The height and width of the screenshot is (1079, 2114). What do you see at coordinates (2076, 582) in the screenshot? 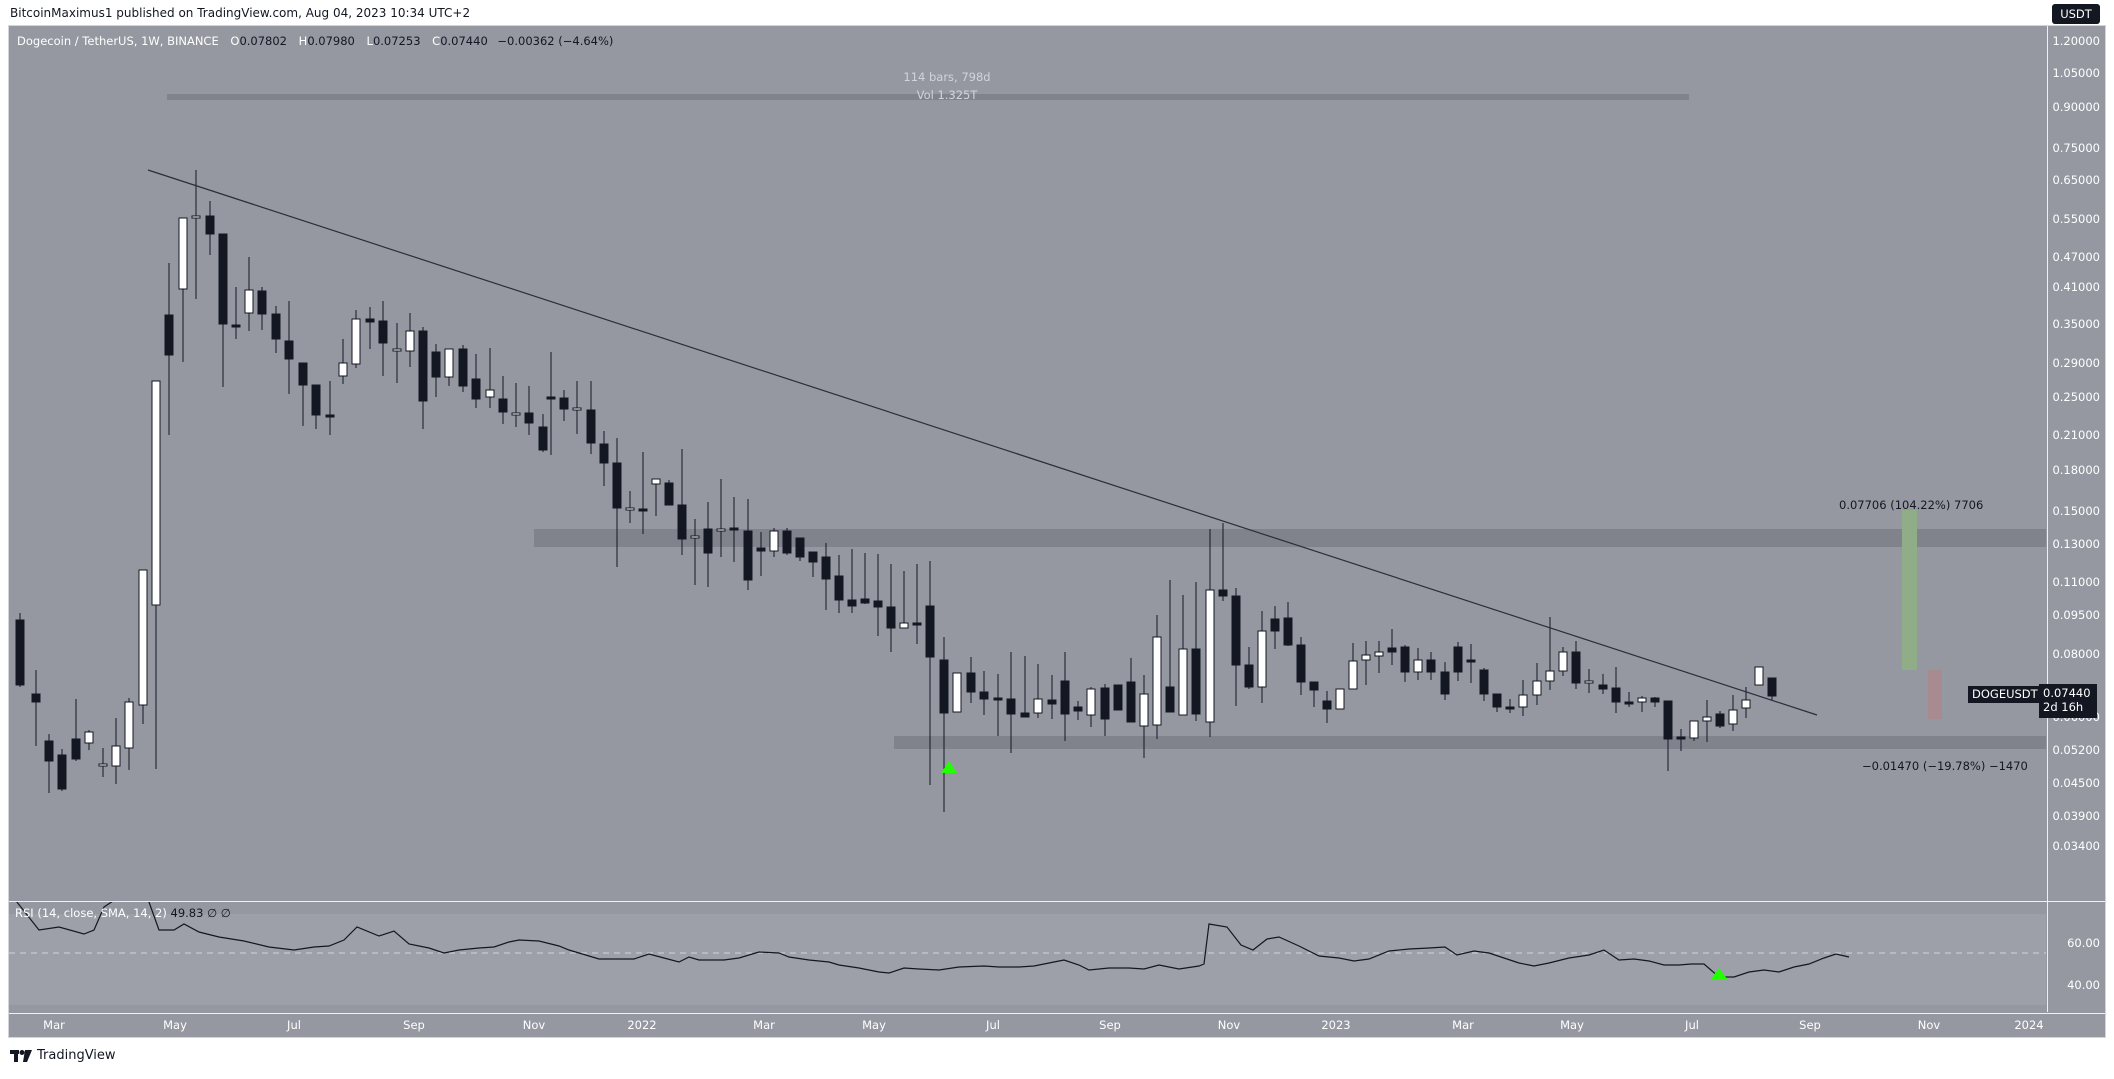
I see `price-tick: 0.11000` at bounding box center [2076, 582].